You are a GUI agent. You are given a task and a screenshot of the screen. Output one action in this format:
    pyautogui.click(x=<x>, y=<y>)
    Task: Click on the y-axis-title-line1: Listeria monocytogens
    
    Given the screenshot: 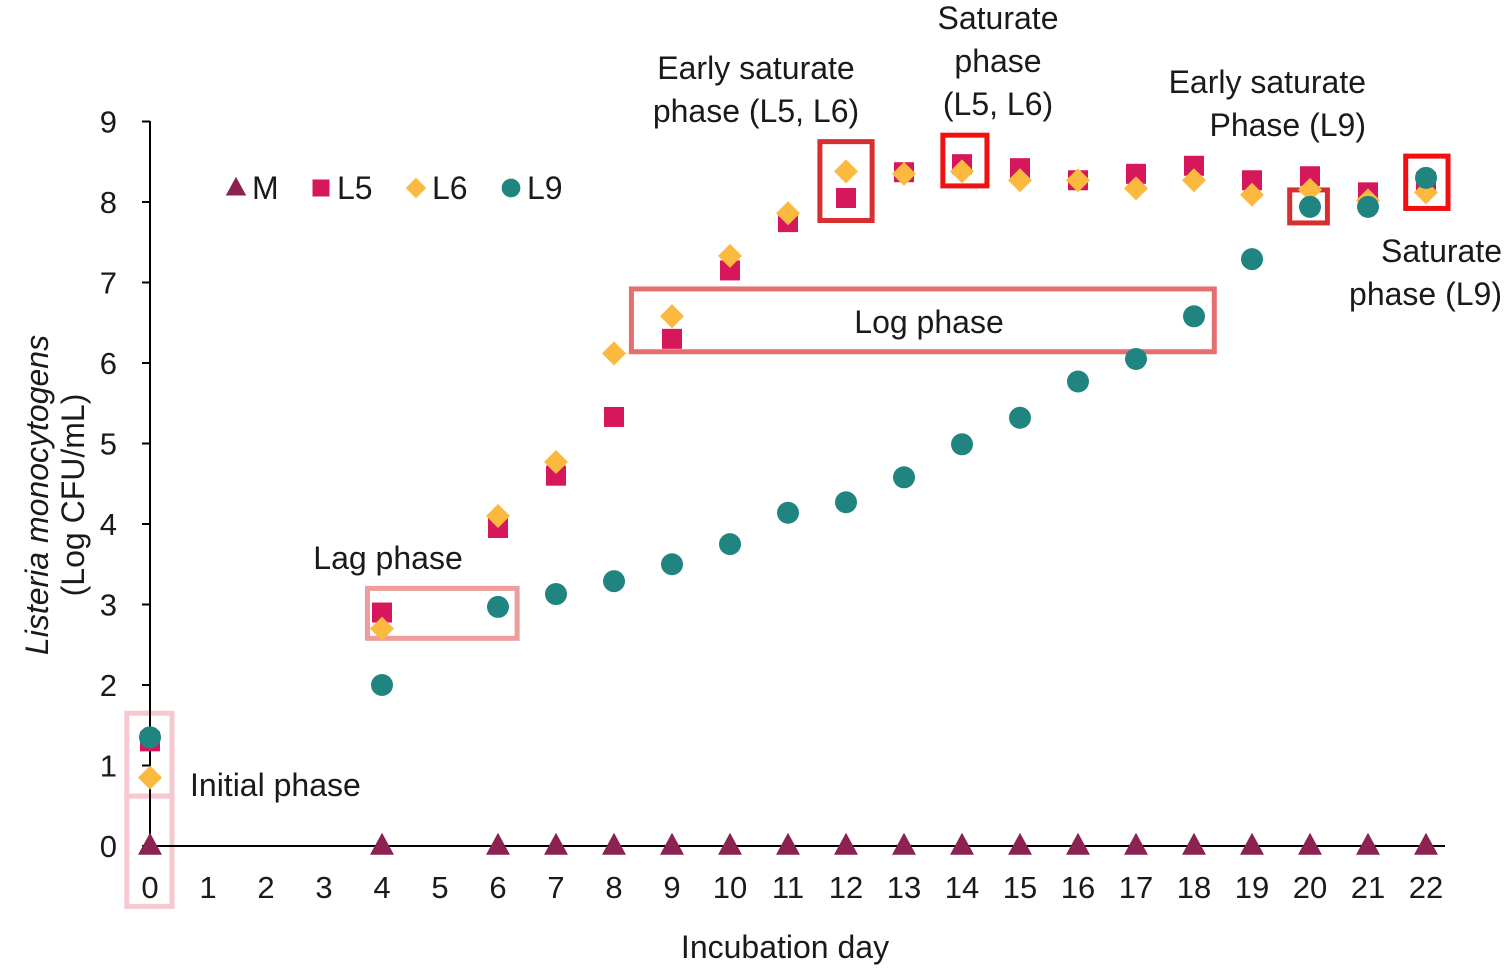 What is the action you would take?
    pyautogui.click(x=37, y=495)
    